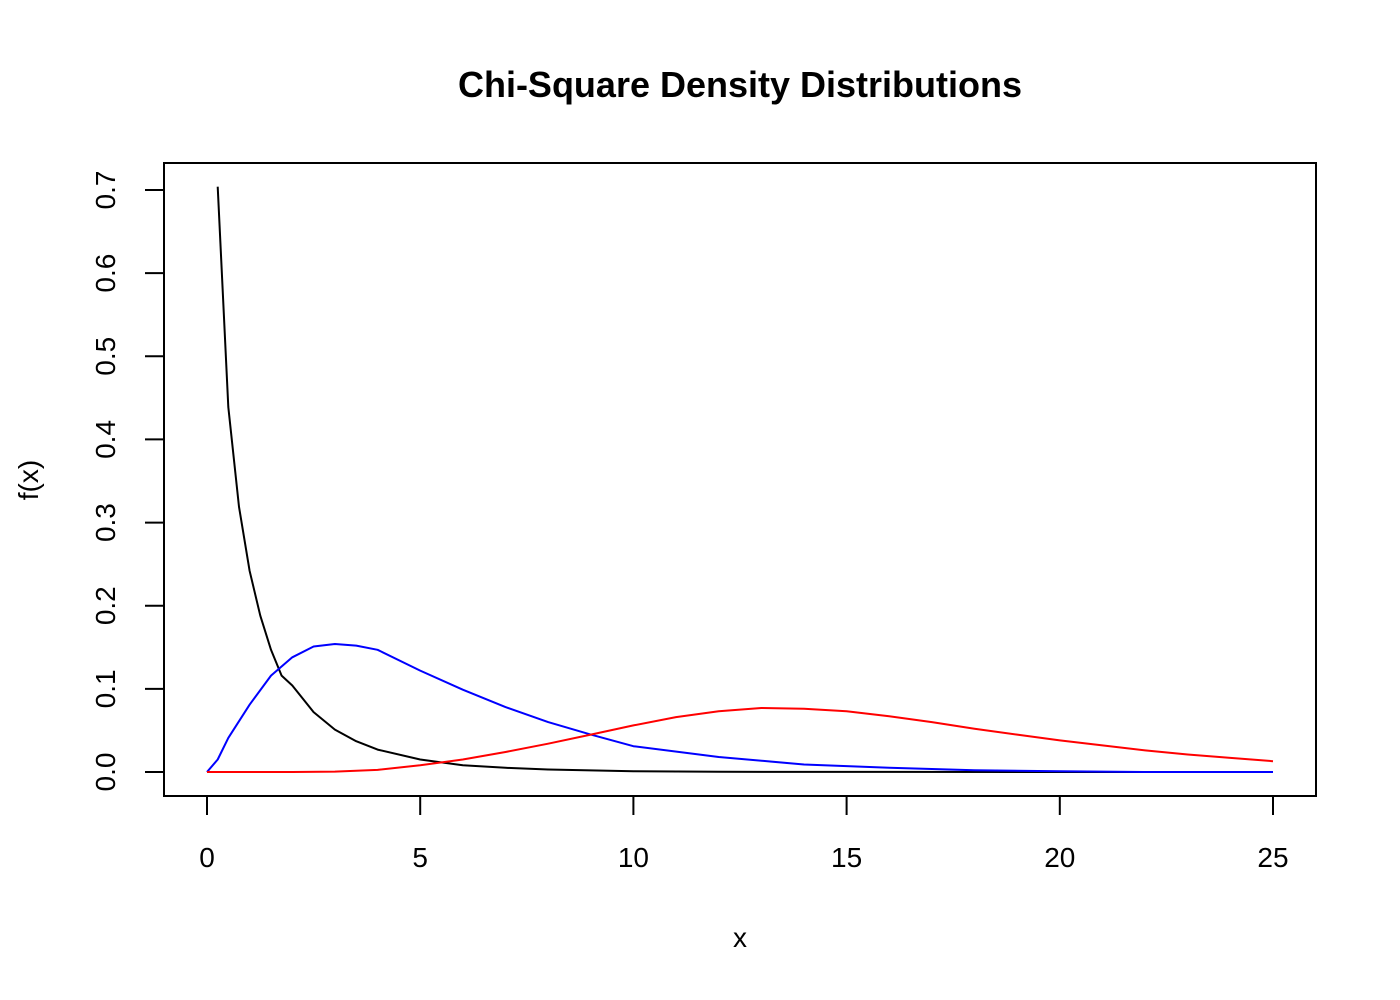  What do you see at coordinates (1059, 857) in the screenshot?
I see `x-tick-label: 20` at bounding box center [1059, 857].